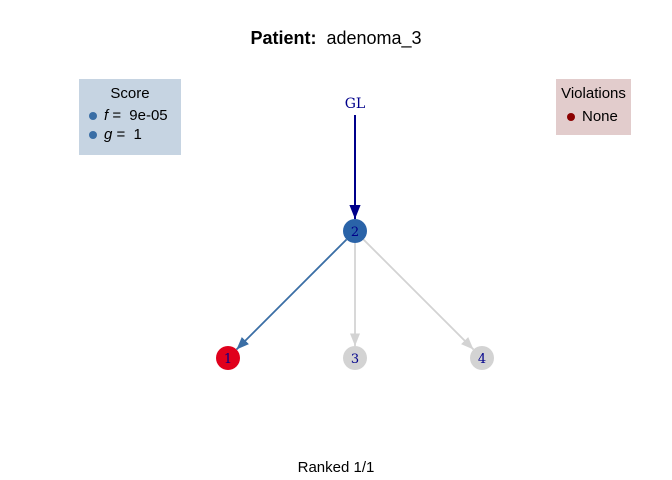  I want to click on node-label-4: 4, so click(482, 359).